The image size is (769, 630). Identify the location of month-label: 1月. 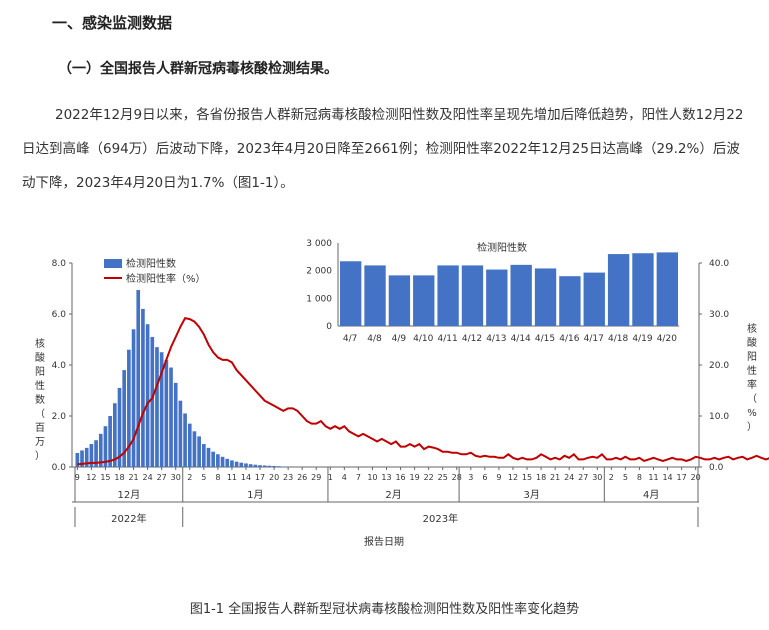
(255, 495).